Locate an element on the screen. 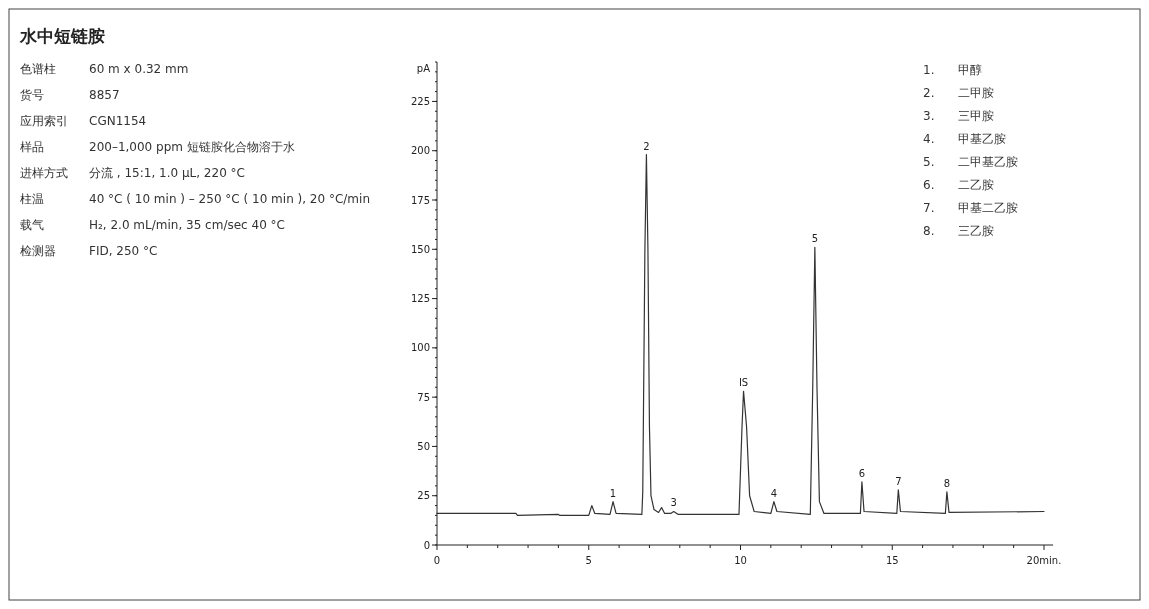 The width and height of the screenshot is (1149, 609). text: 8857 is located at coordinates (104, 95).